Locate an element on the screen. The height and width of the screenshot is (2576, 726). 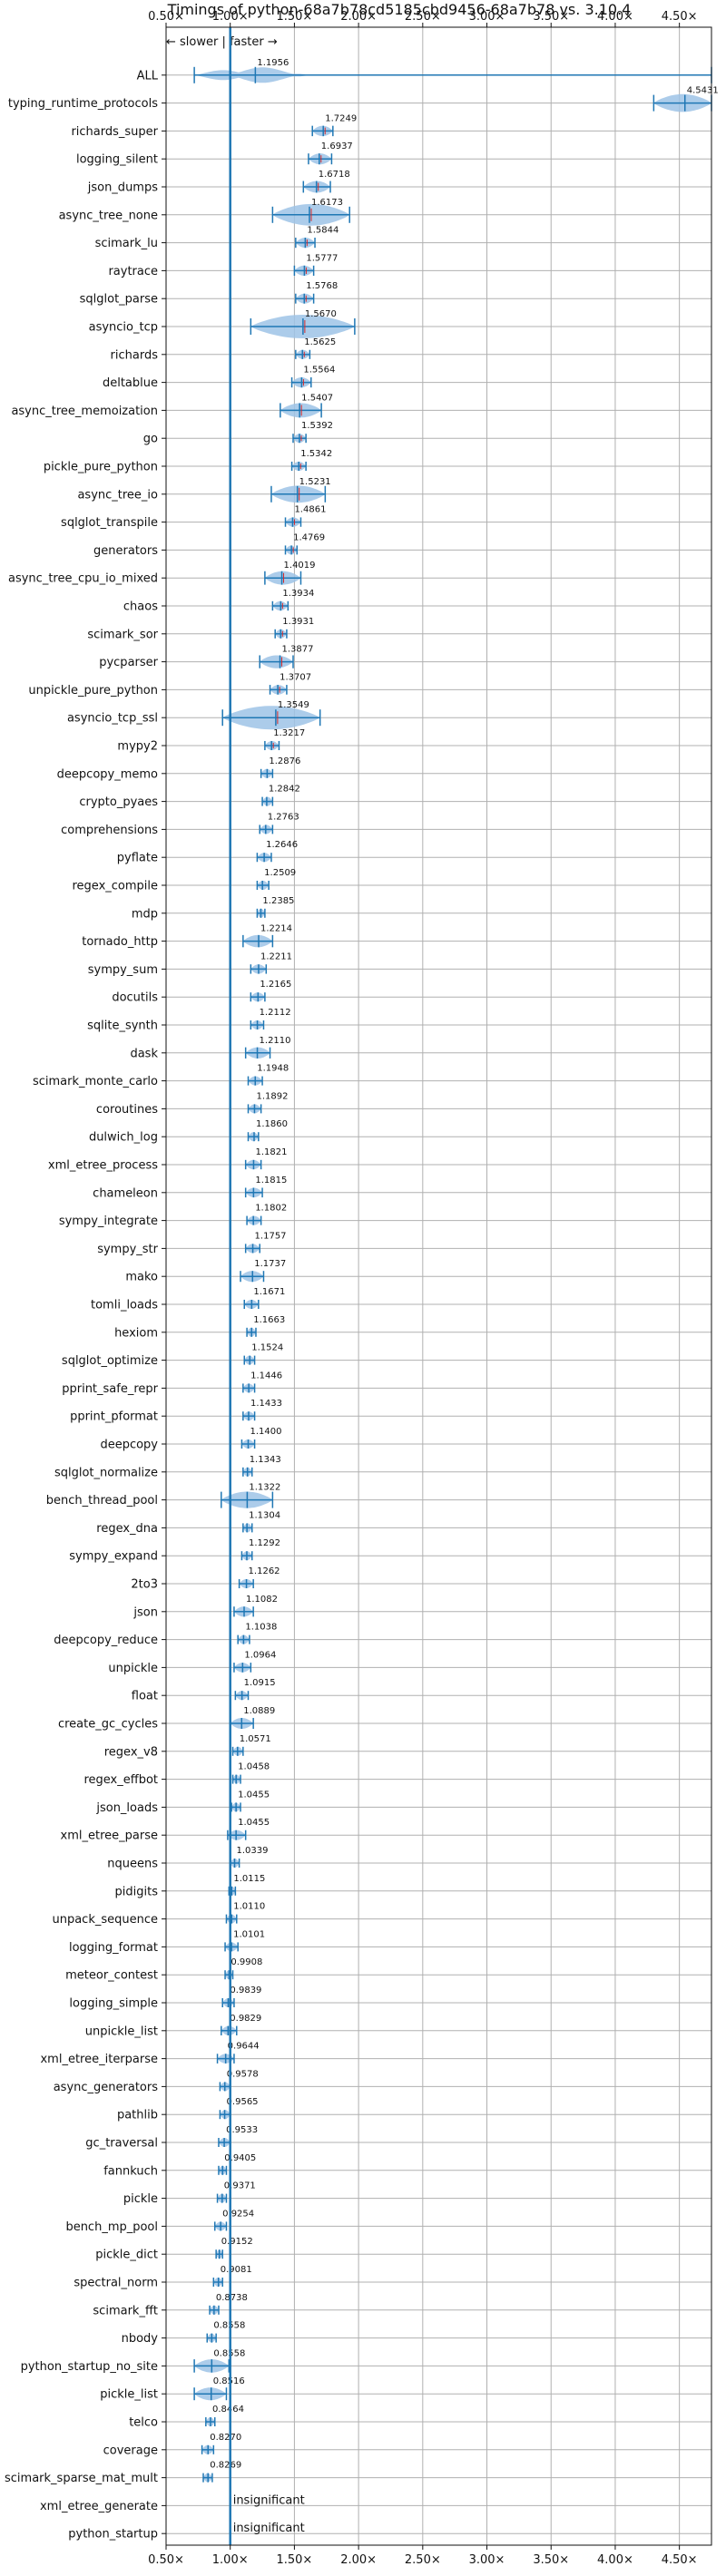
benchmark-label: json_loads is located at coordinates (126, 1808).